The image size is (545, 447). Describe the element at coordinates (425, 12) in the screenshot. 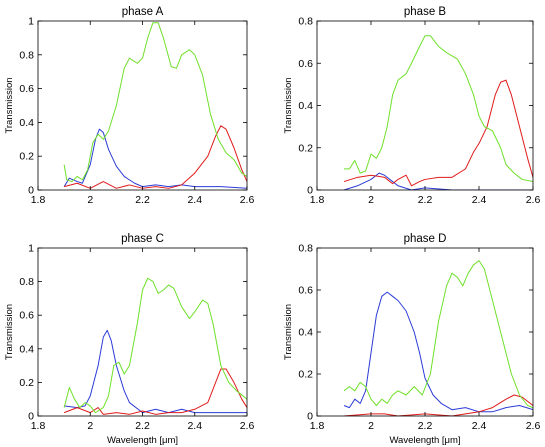

I see `chart-title: phase B` at that location.